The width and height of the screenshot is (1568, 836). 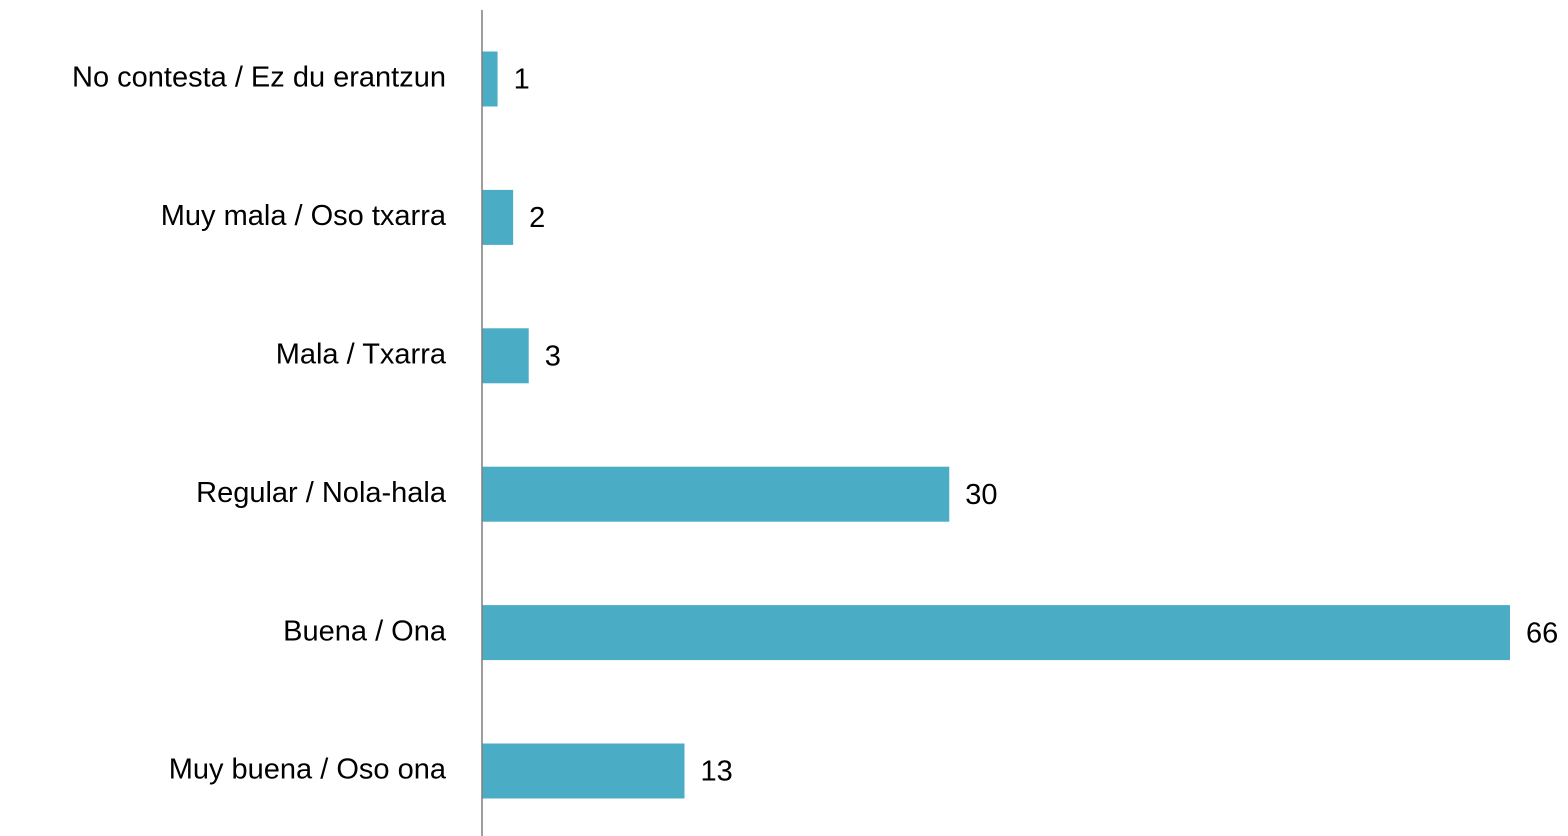 I want to click on value-label: 30, so click(x=981, y=495).